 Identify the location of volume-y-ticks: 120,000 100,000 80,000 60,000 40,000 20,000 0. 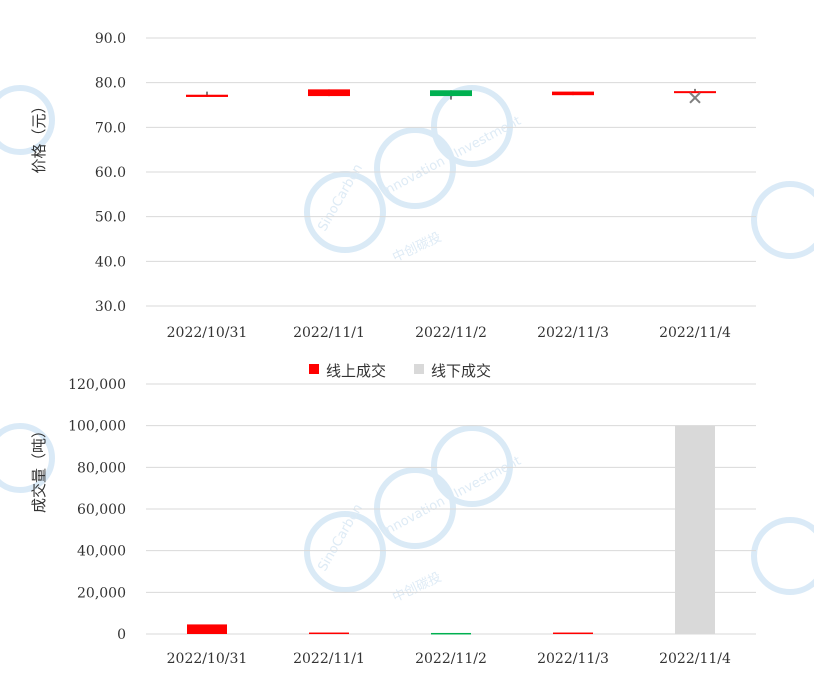
(97, 510).